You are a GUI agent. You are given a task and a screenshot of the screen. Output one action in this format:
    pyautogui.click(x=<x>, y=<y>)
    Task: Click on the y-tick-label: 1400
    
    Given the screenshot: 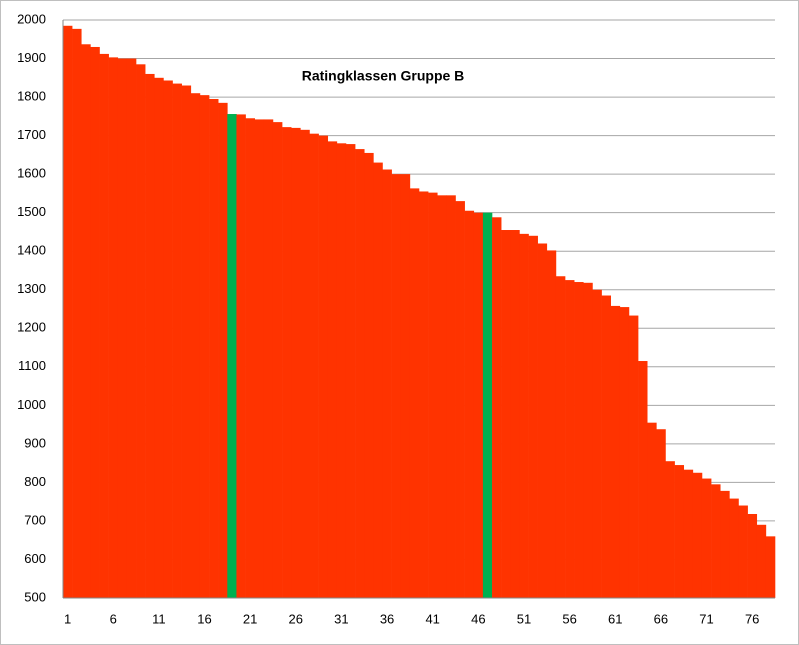 What is the action you would take?
    pyautogui.click(x=31, y=250)
    